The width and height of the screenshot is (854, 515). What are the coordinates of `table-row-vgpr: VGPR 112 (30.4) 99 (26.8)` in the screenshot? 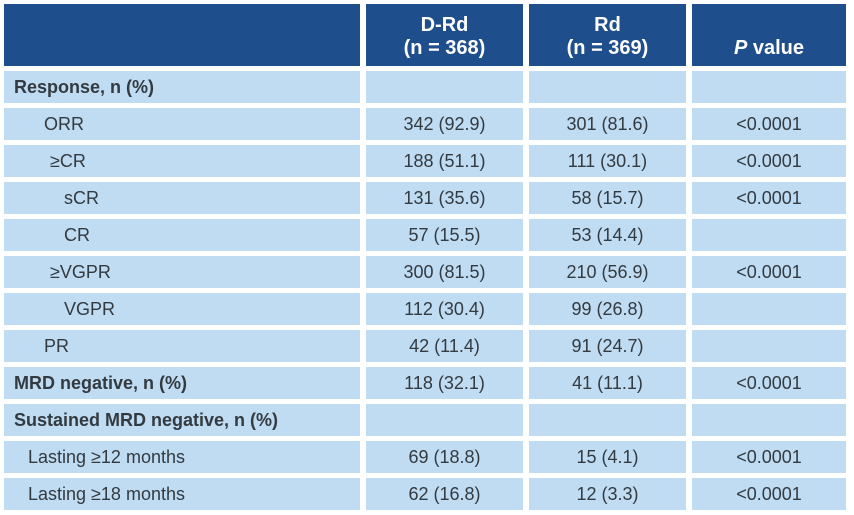 It's located at (425, 309).